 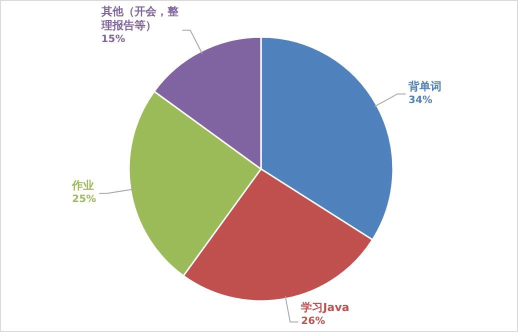 What do you see at coordinates (313, 322) in the screenshot?
I see `data-label: 26%` at bounding box center [313, 322].